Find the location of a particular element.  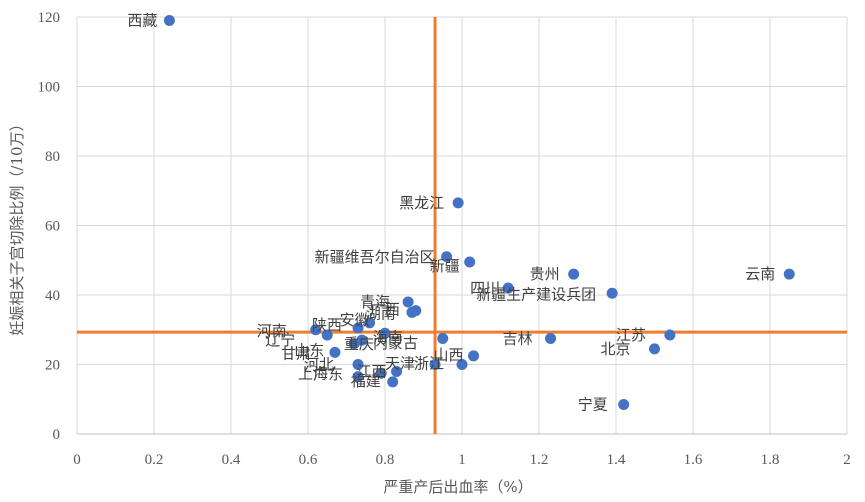

point-label: 广东 is located at coordinates (328, 374).